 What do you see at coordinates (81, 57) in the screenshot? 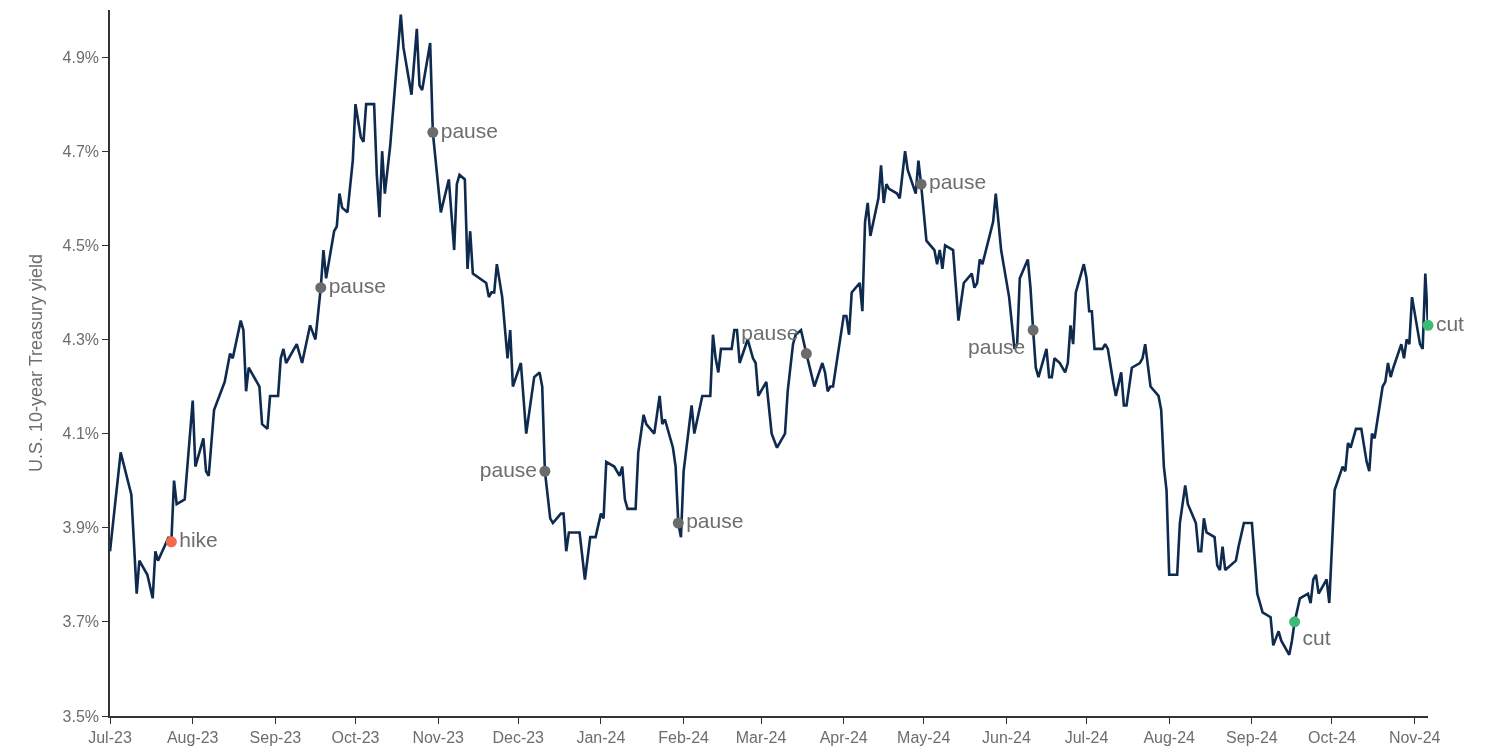
I see `y-tick-label: 4.9%` at bounding box center [81, 57].